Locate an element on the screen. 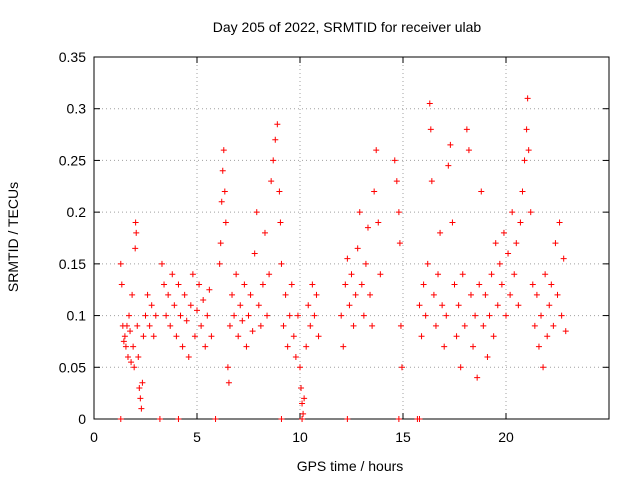 The height and width of the screenshot is (480, 640). y-tick-label: 0.1 is located at coordinates (77, 316).